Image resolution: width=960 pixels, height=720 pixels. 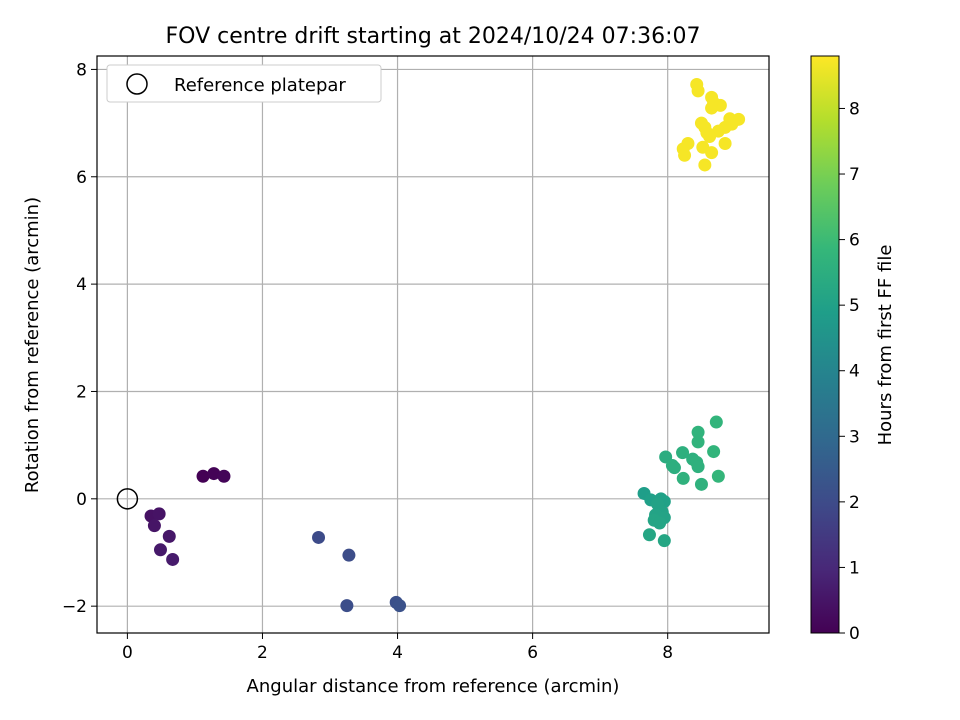 I want to click on y-tick-label: 2, so click(x=81, y=392).